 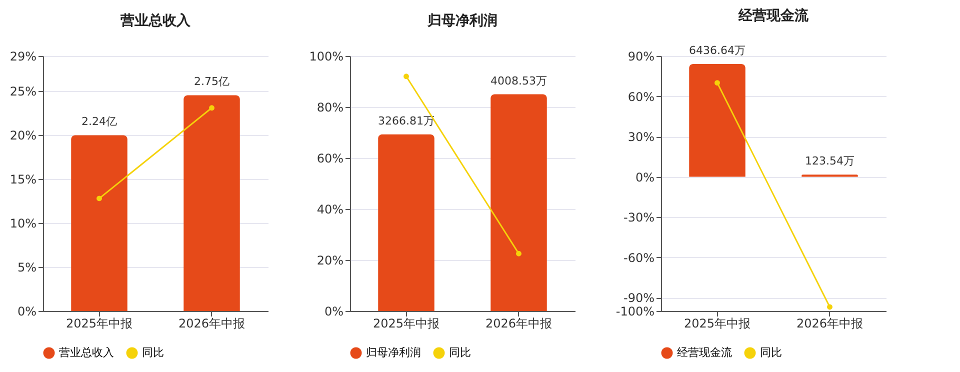 What do you see at coordinates (829, 161) in the screenshot?
I see `data-label: 123.54万` at bounding box center [829, 161].